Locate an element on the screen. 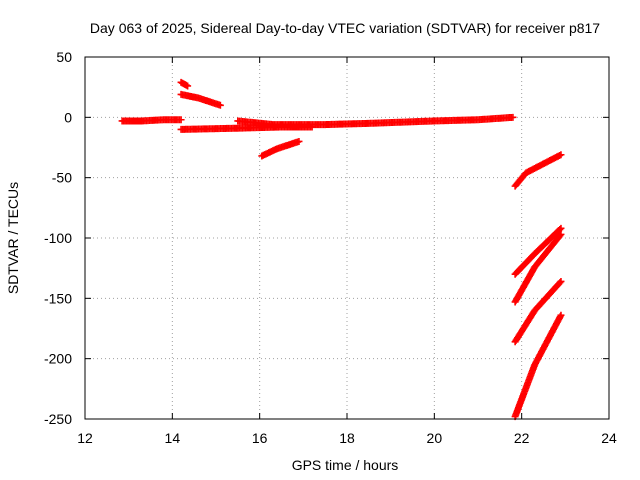 Image resolution: width=640 pixels, height=480 pixels. y-tick-label: -50 is located at coordinates (62, 178).